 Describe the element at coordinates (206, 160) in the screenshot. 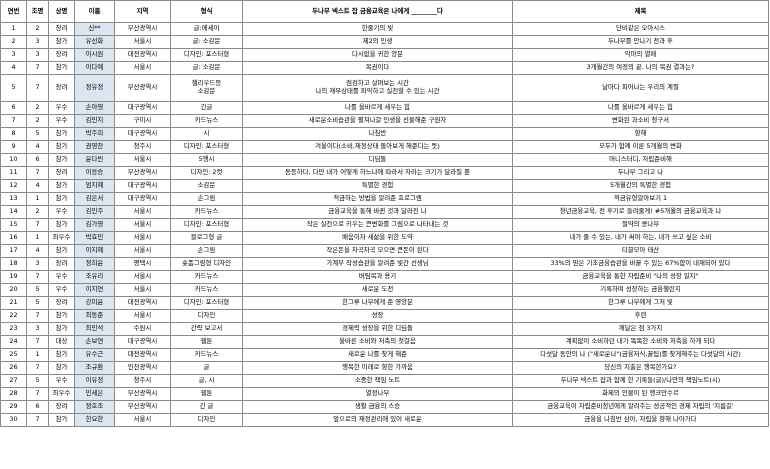

I see `cell-format: 5행시` at that location.